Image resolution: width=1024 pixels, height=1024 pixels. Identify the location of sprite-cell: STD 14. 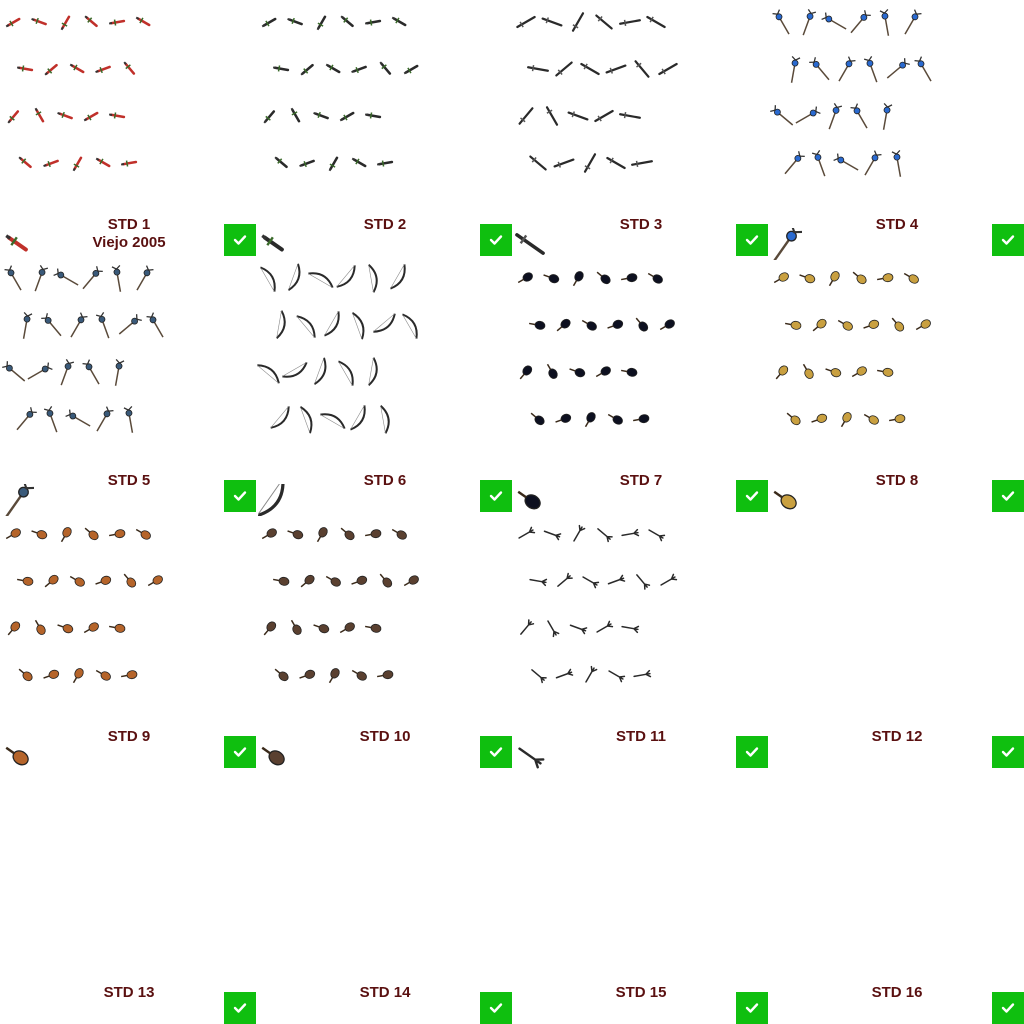
(384, 896).